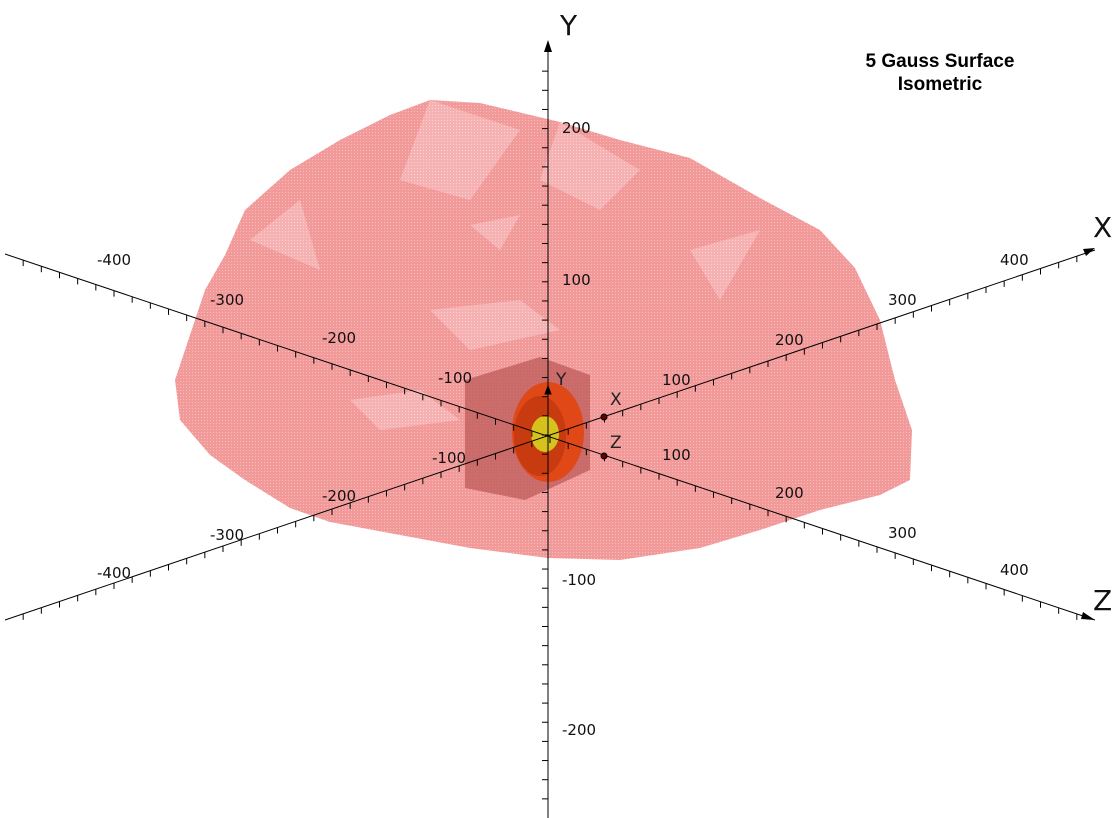 The width and height of the screenshot is (1113, 818). What do you see at coordinates (449, 458) in the screenshot?
I see `x-tick-label: -100` at bounding box center [449, 458].